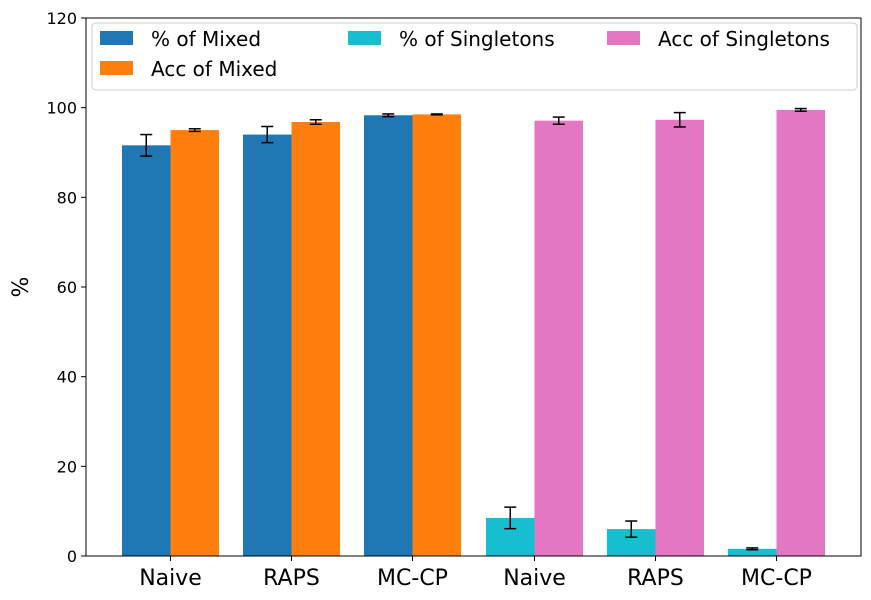 The image size is (871, 600). What do you see at coordinates (61, 108) in the screenshot?
I see `ytick-label: 100` at bounding box center [61, 108].